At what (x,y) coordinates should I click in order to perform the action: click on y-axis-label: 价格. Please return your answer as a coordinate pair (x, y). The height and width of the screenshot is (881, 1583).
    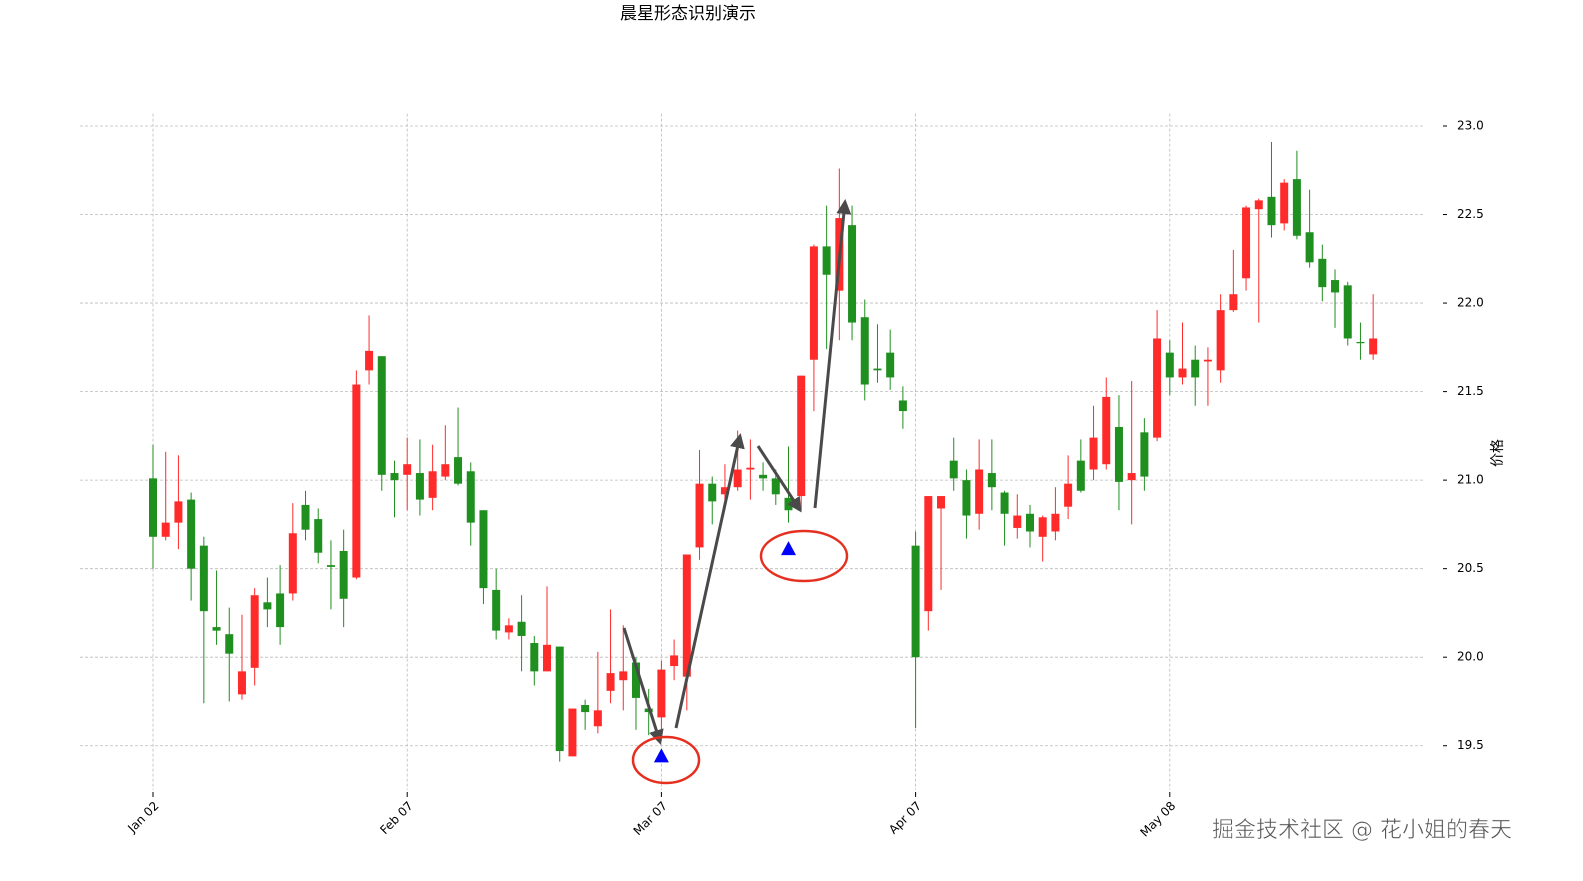
    Looking at the image, I should click on (1498, 453).